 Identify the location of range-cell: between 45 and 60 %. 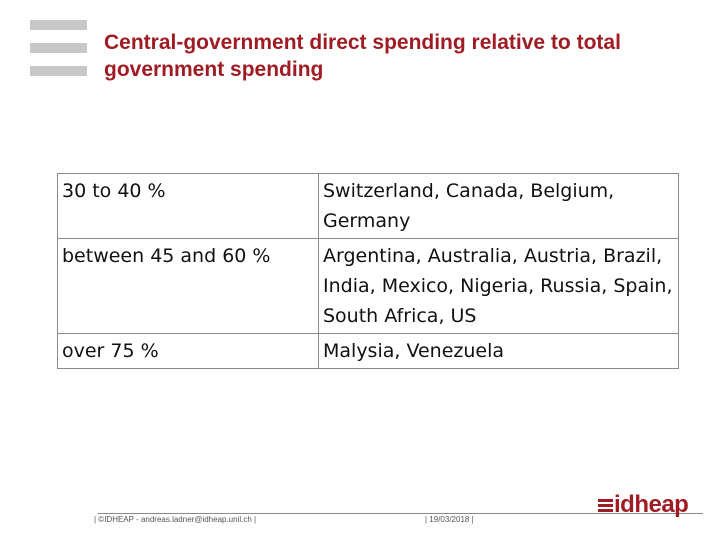
(188, 286).